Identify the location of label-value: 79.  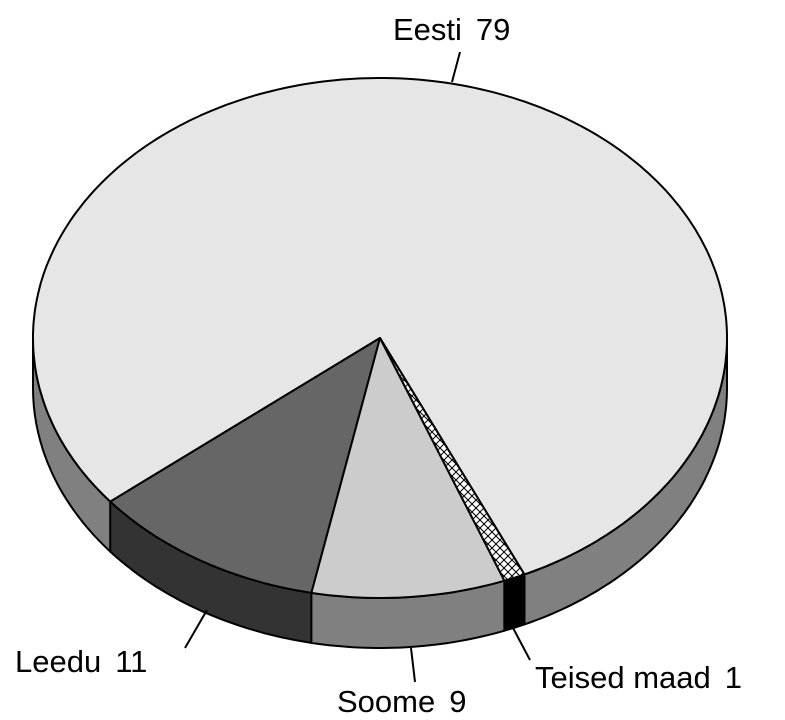
(493, 29).